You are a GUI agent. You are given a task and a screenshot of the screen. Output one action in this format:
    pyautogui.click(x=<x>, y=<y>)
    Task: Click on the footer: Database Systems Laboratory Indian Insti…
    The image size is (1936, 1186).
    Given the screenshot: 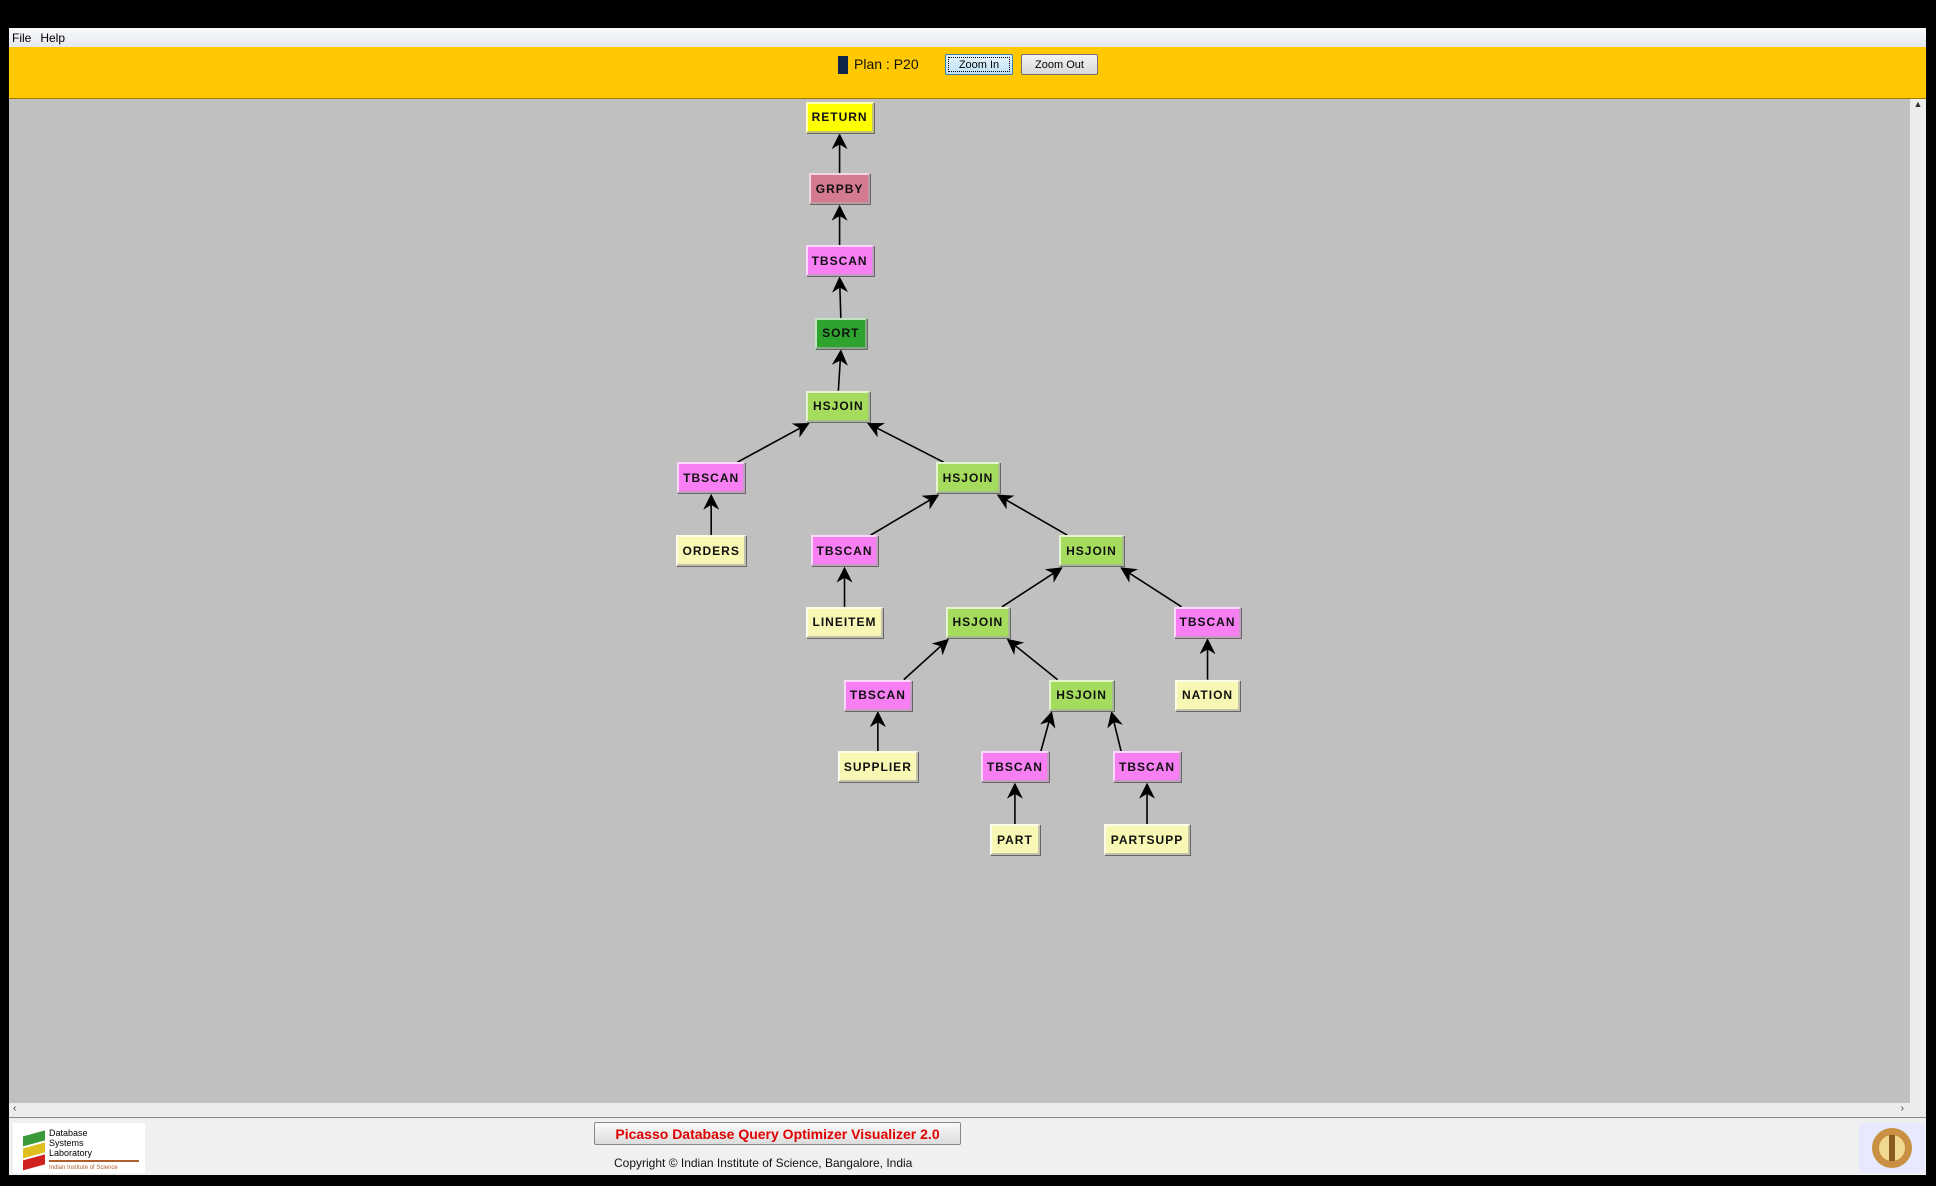 What is the action you would take?
    pyautogui.click(x=967, y=1146)
    